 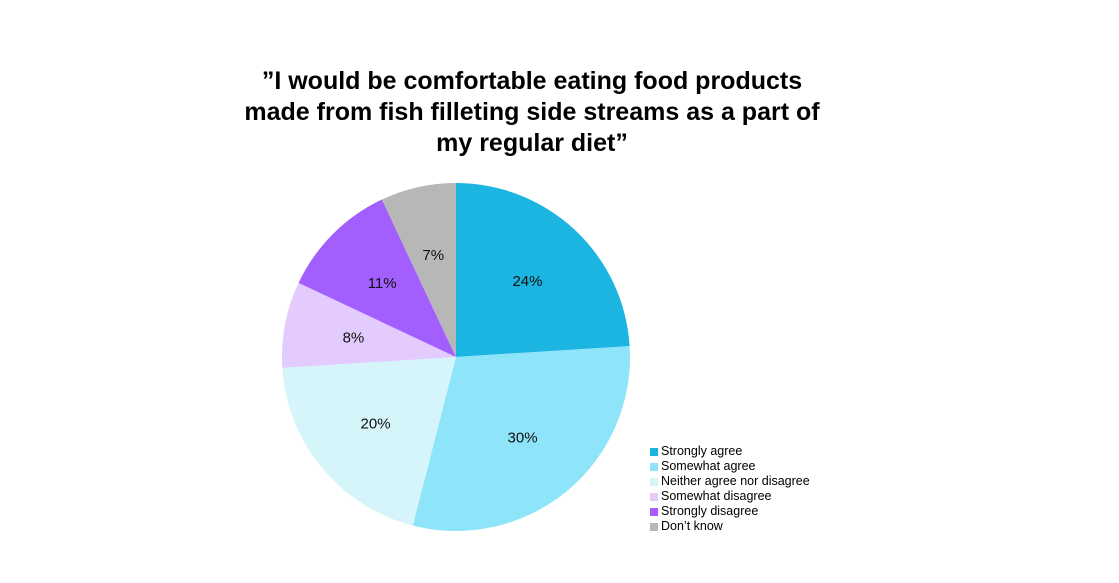 What do you see at coordinates (433, 255) in the screenshot?
I see `pie-label-dont-know: 7%` at bounding box center [433, 255].